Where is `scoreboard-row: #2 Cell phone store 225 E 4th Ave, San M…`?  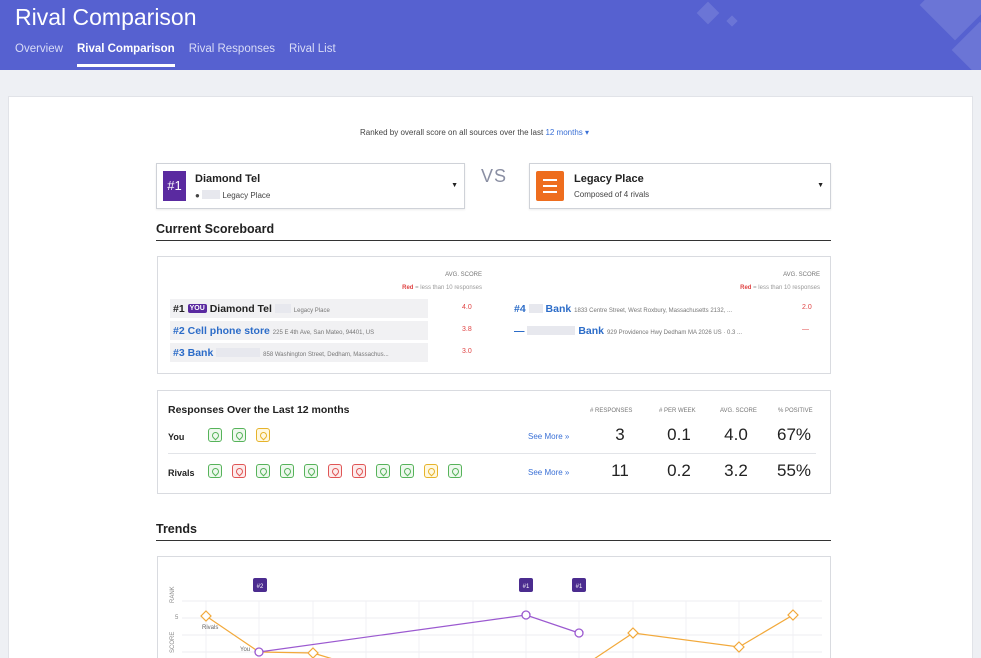 scoreboard-row: #2 Cell phone store 225 E 4th Ave, San M… is located at coordinates (321, 330).